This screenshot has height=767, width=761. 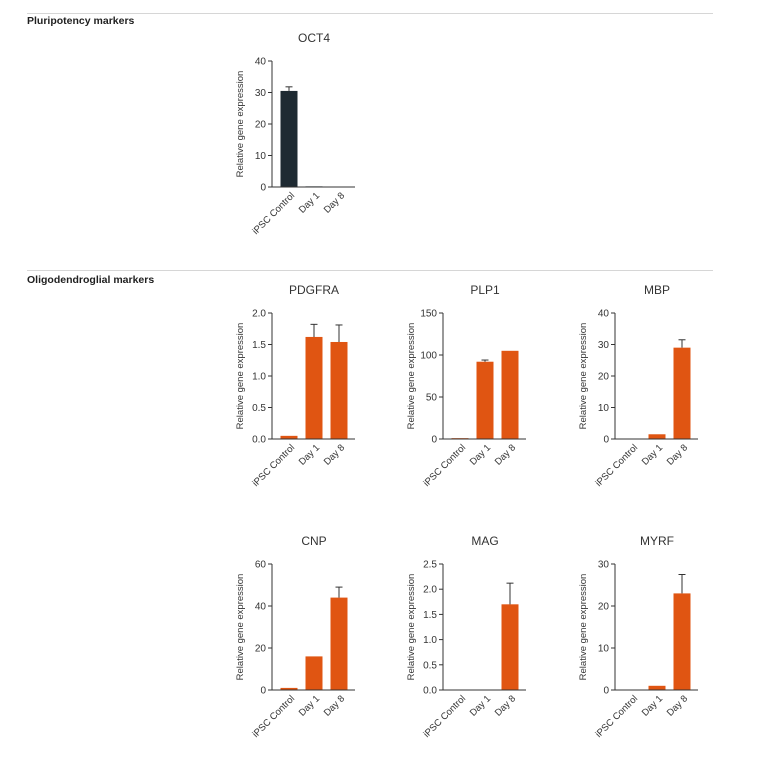 What do you see at coordinates (428, 356) in the screenshot?
I see `y-tick-label: 100` at bounding box center [428, 356].